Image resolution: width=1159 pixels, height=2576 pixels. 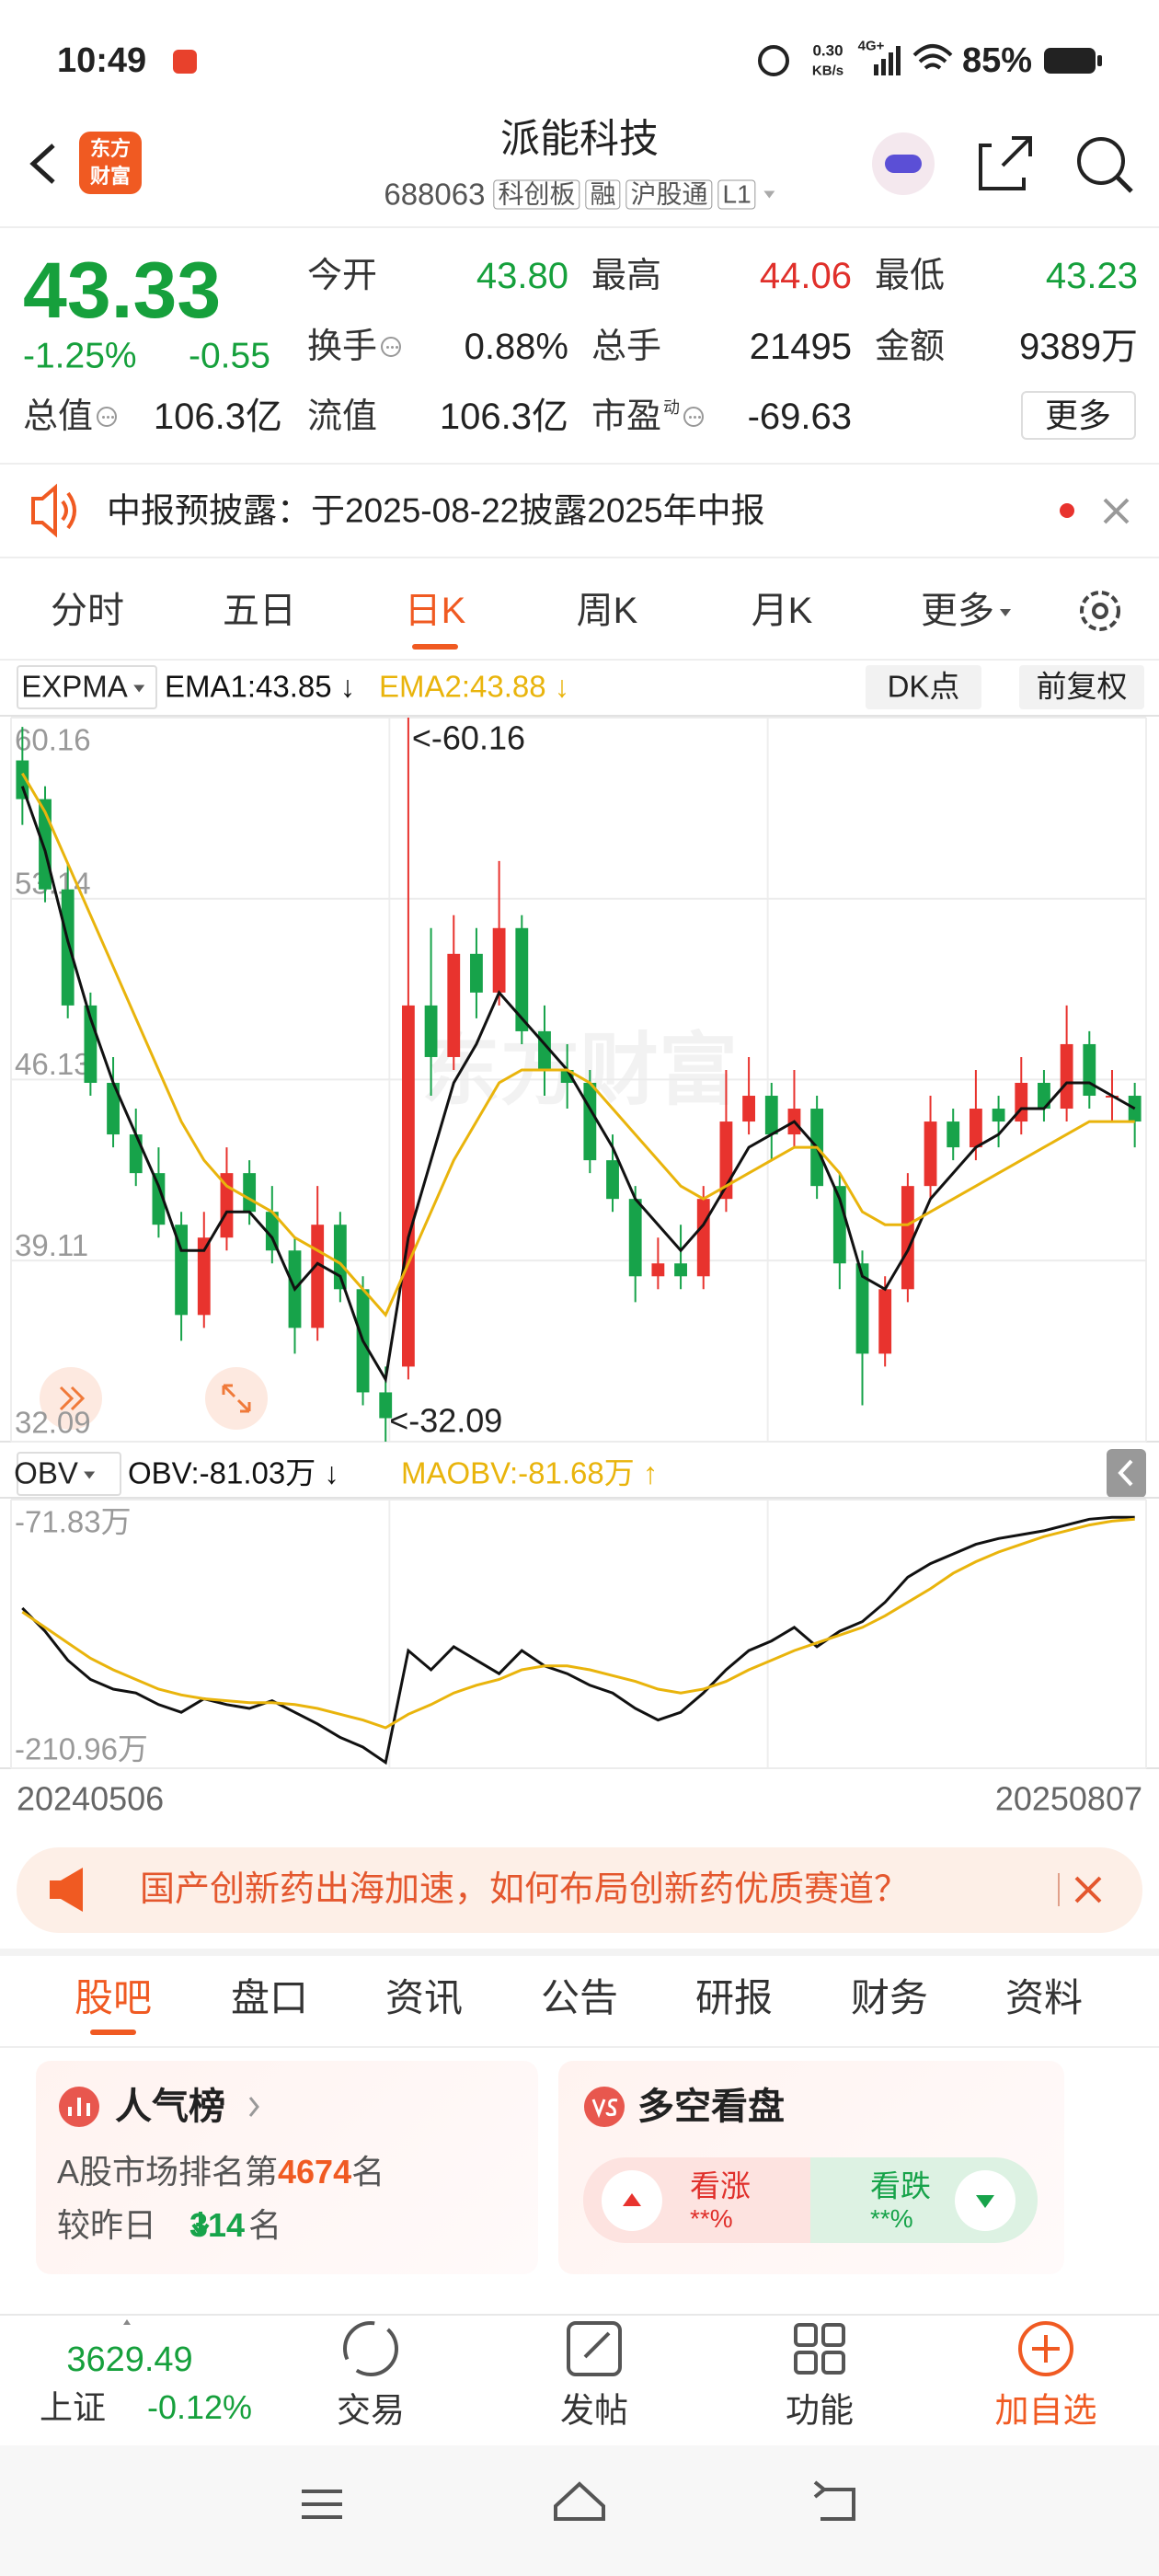 What do you see at coordinates (368, 2172) in the screenshot?
I see `rank-suffix: 名` at bounding box center [368, 2172].